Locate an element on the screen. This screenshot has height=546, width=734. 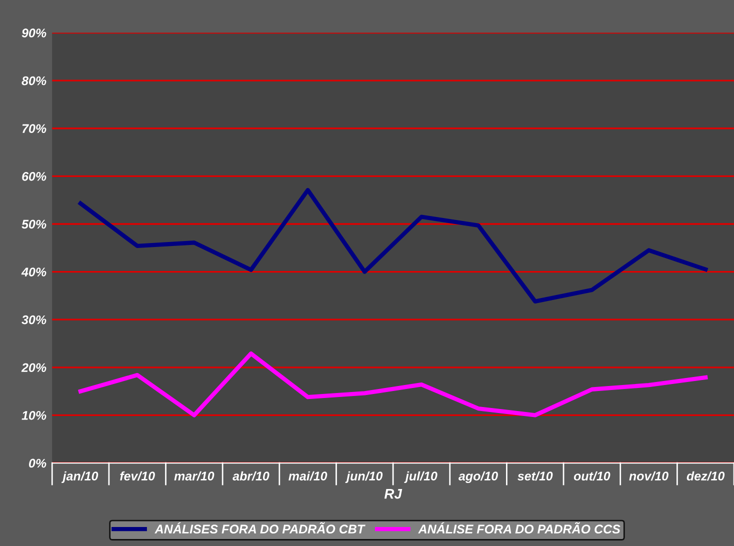
x-tick-label: abr/10 is located at coordinates (251, 476).